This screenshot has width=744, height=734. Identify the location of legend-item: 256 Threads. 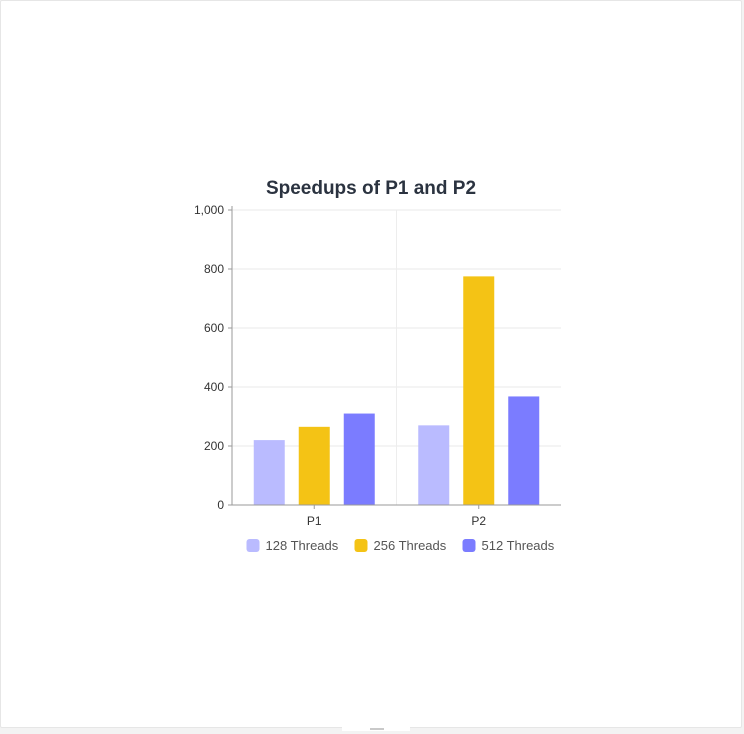
(400, 545).